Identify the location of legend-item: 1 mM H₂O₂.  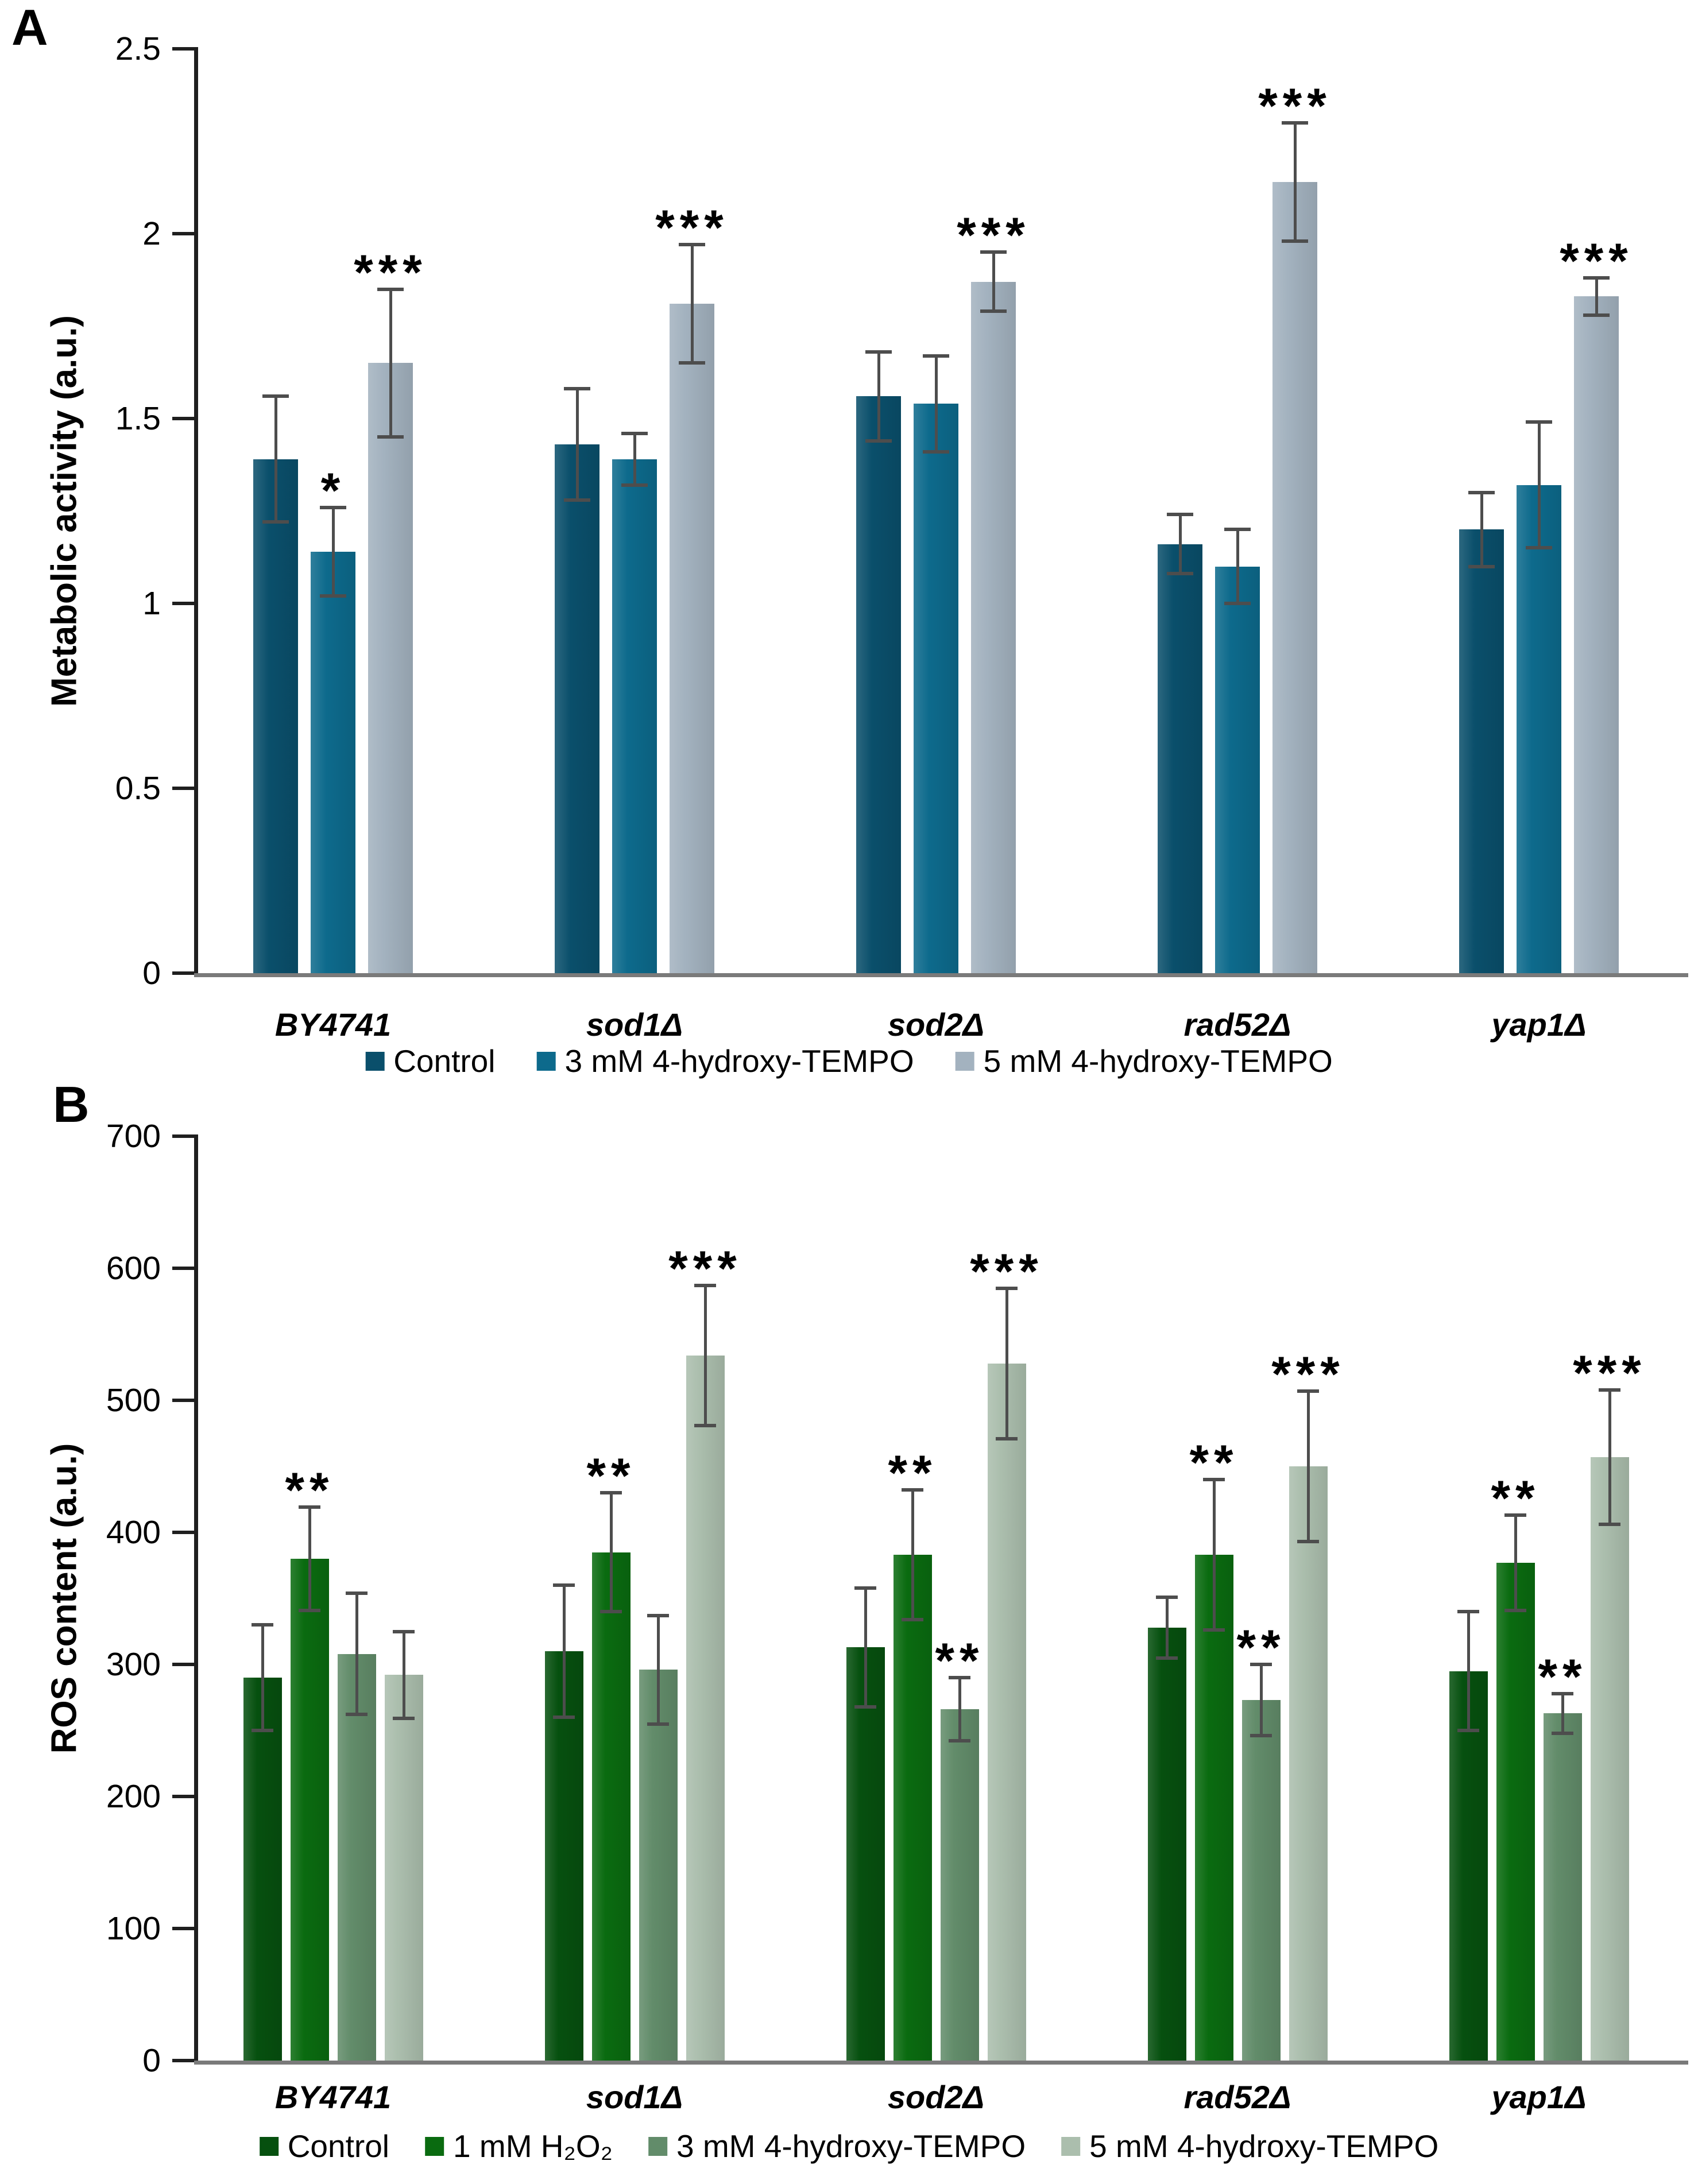
(519, 2146).